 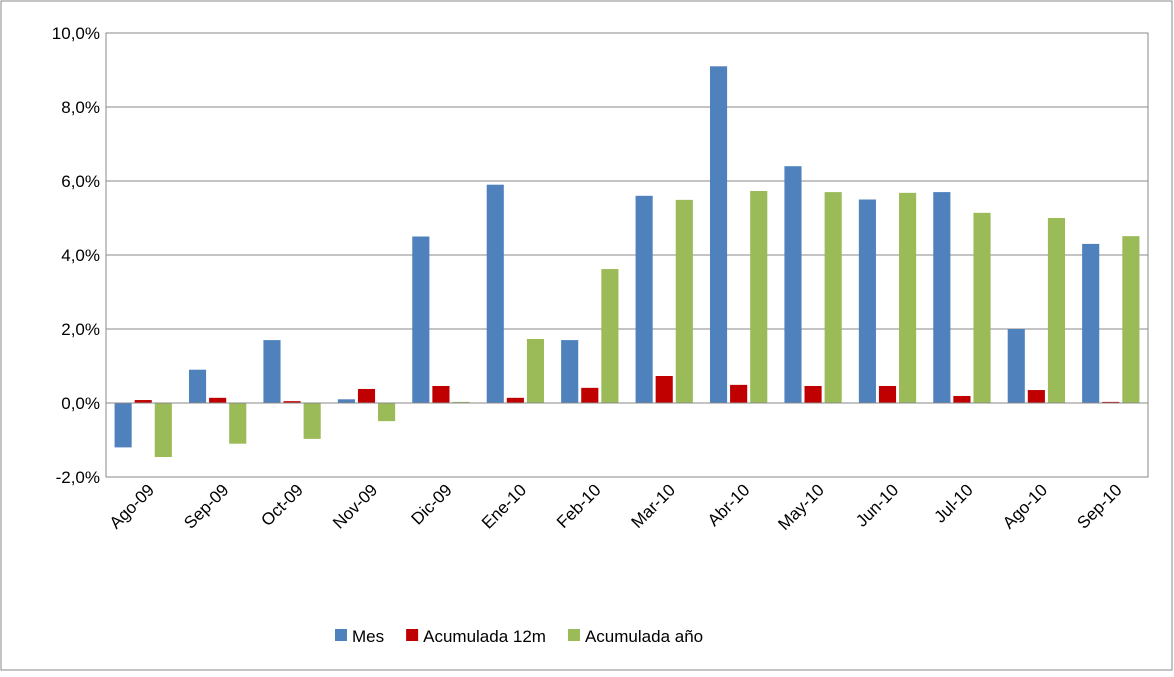 I want to click on y-tick-label: -2,0%, so click(x=78, y=477).